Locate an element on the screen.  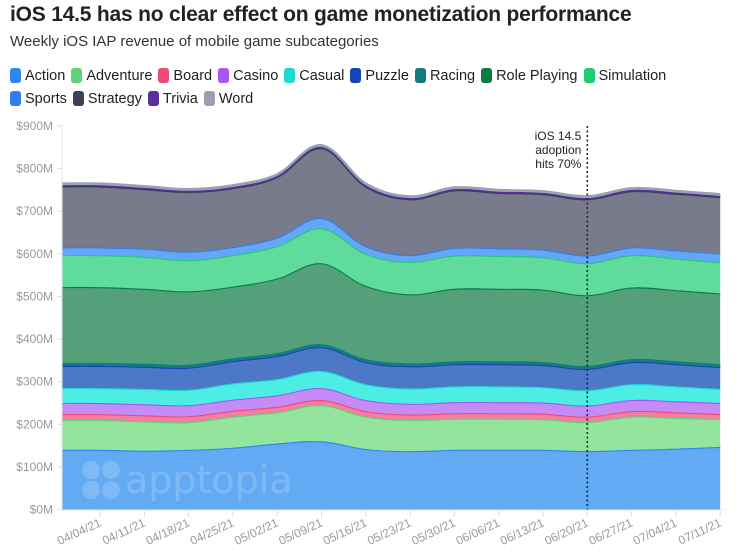
legend-item-role-playing: Role Playing is located at coordinates (529, 75).